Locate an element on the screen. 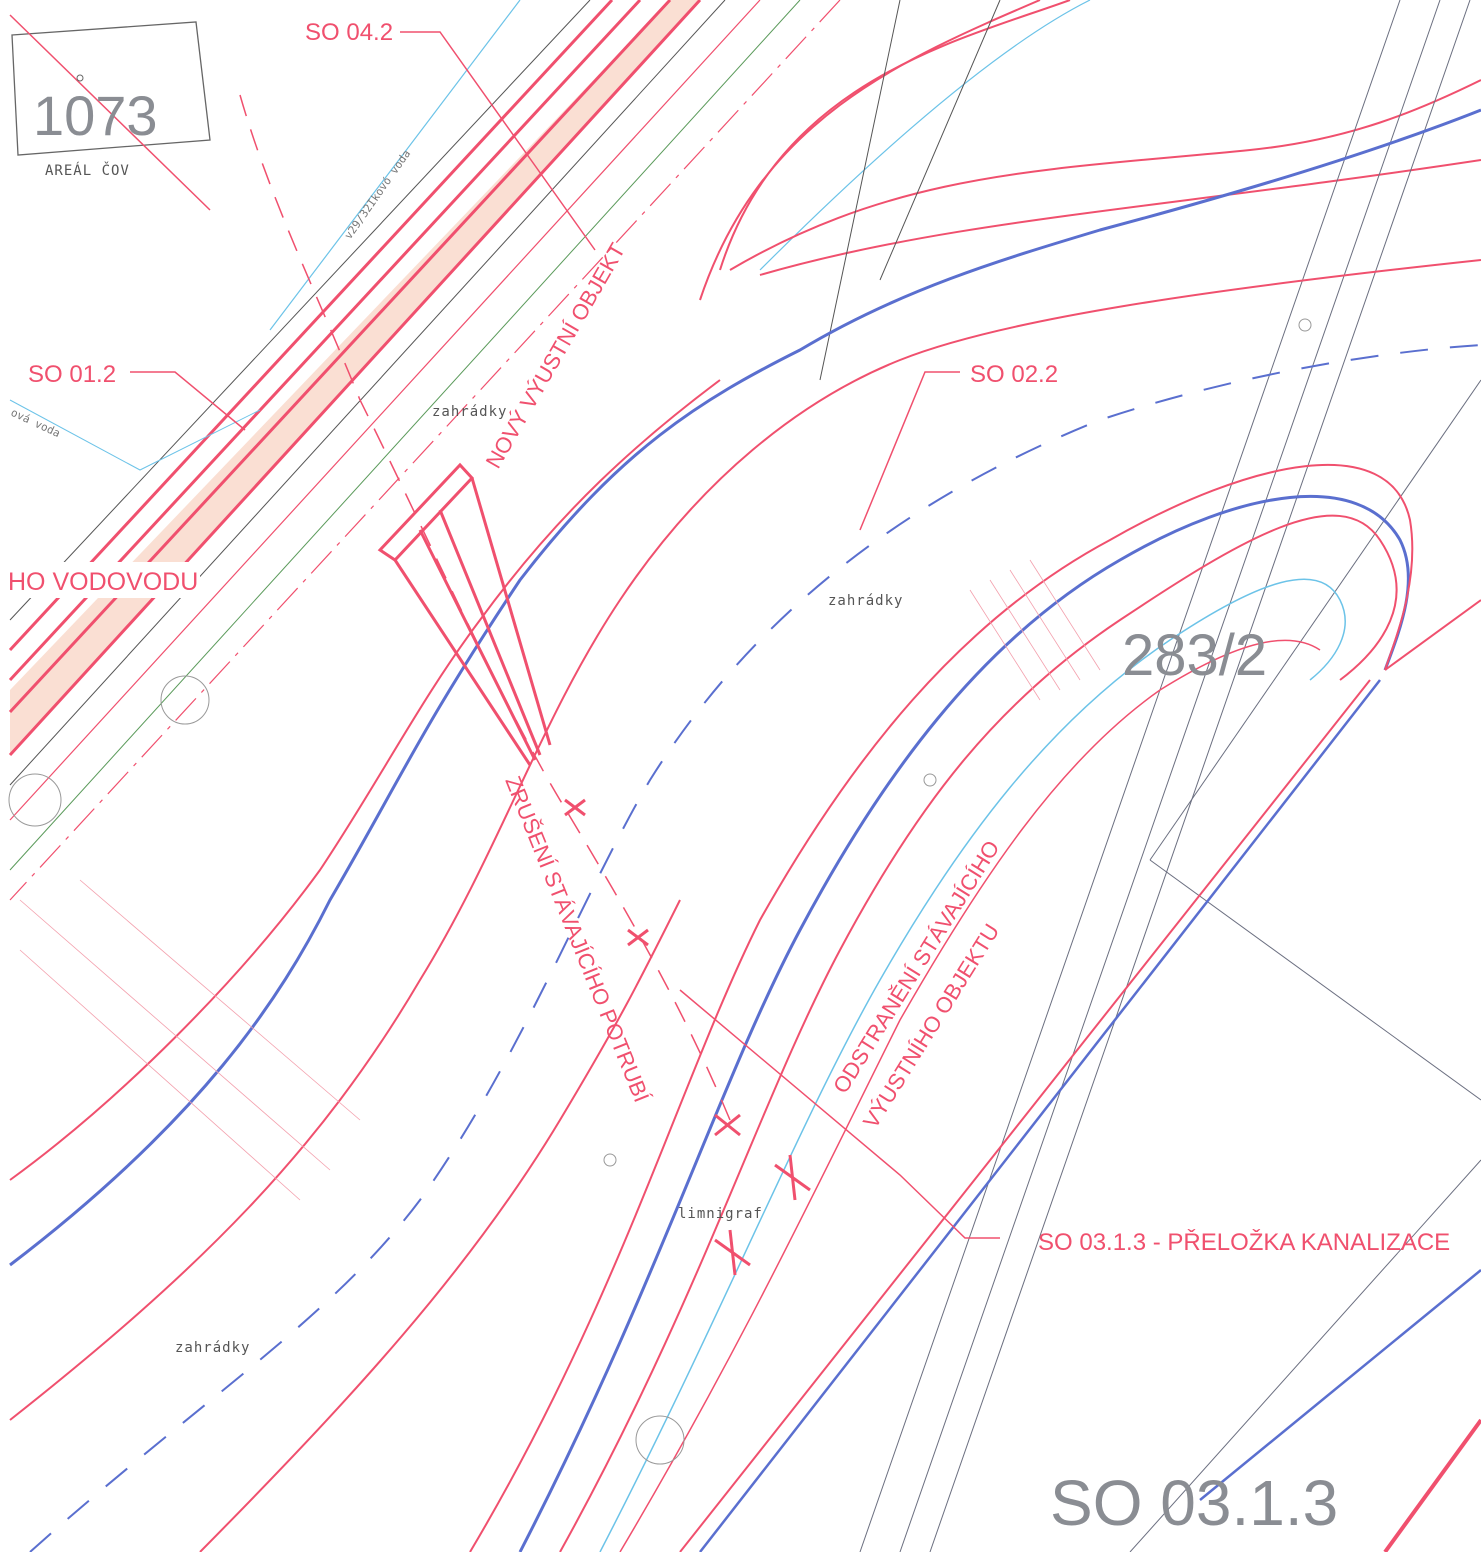 The height and width of the screenshot is (1552, 1481). new-outfall-structure is located at coordinates (464, 614).